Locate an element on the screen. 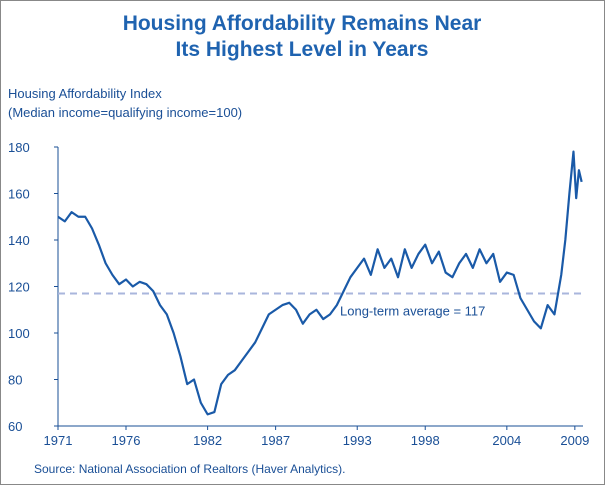 The width and height of the screenshot is (605, 490). y-tick-label: 120 is located at coordinates (19, 287).